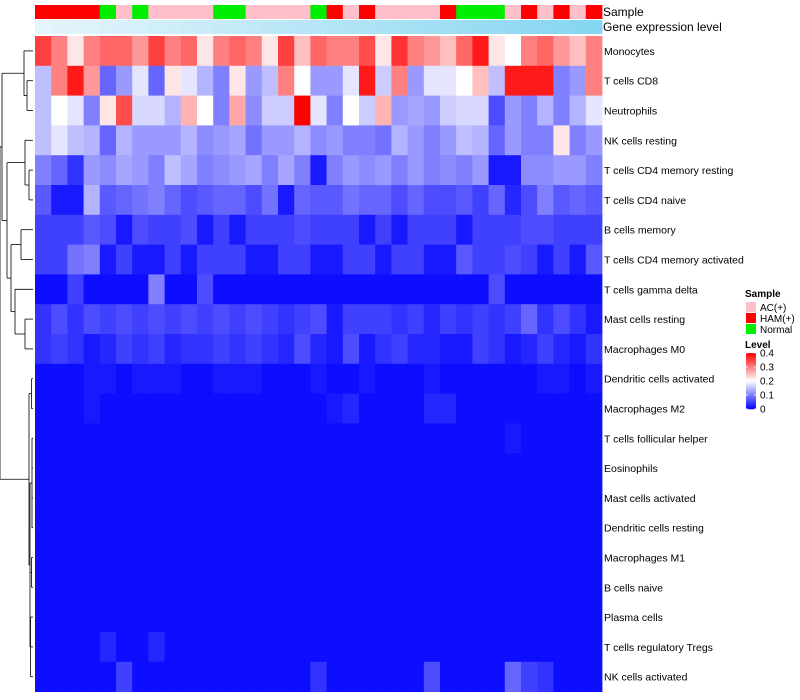 This screenshot has width=800, height=700. What do you see at coordinates (631, 469) in the screenshot?
I see `row-label: Eosinophils` at bounding box center [631, 469].